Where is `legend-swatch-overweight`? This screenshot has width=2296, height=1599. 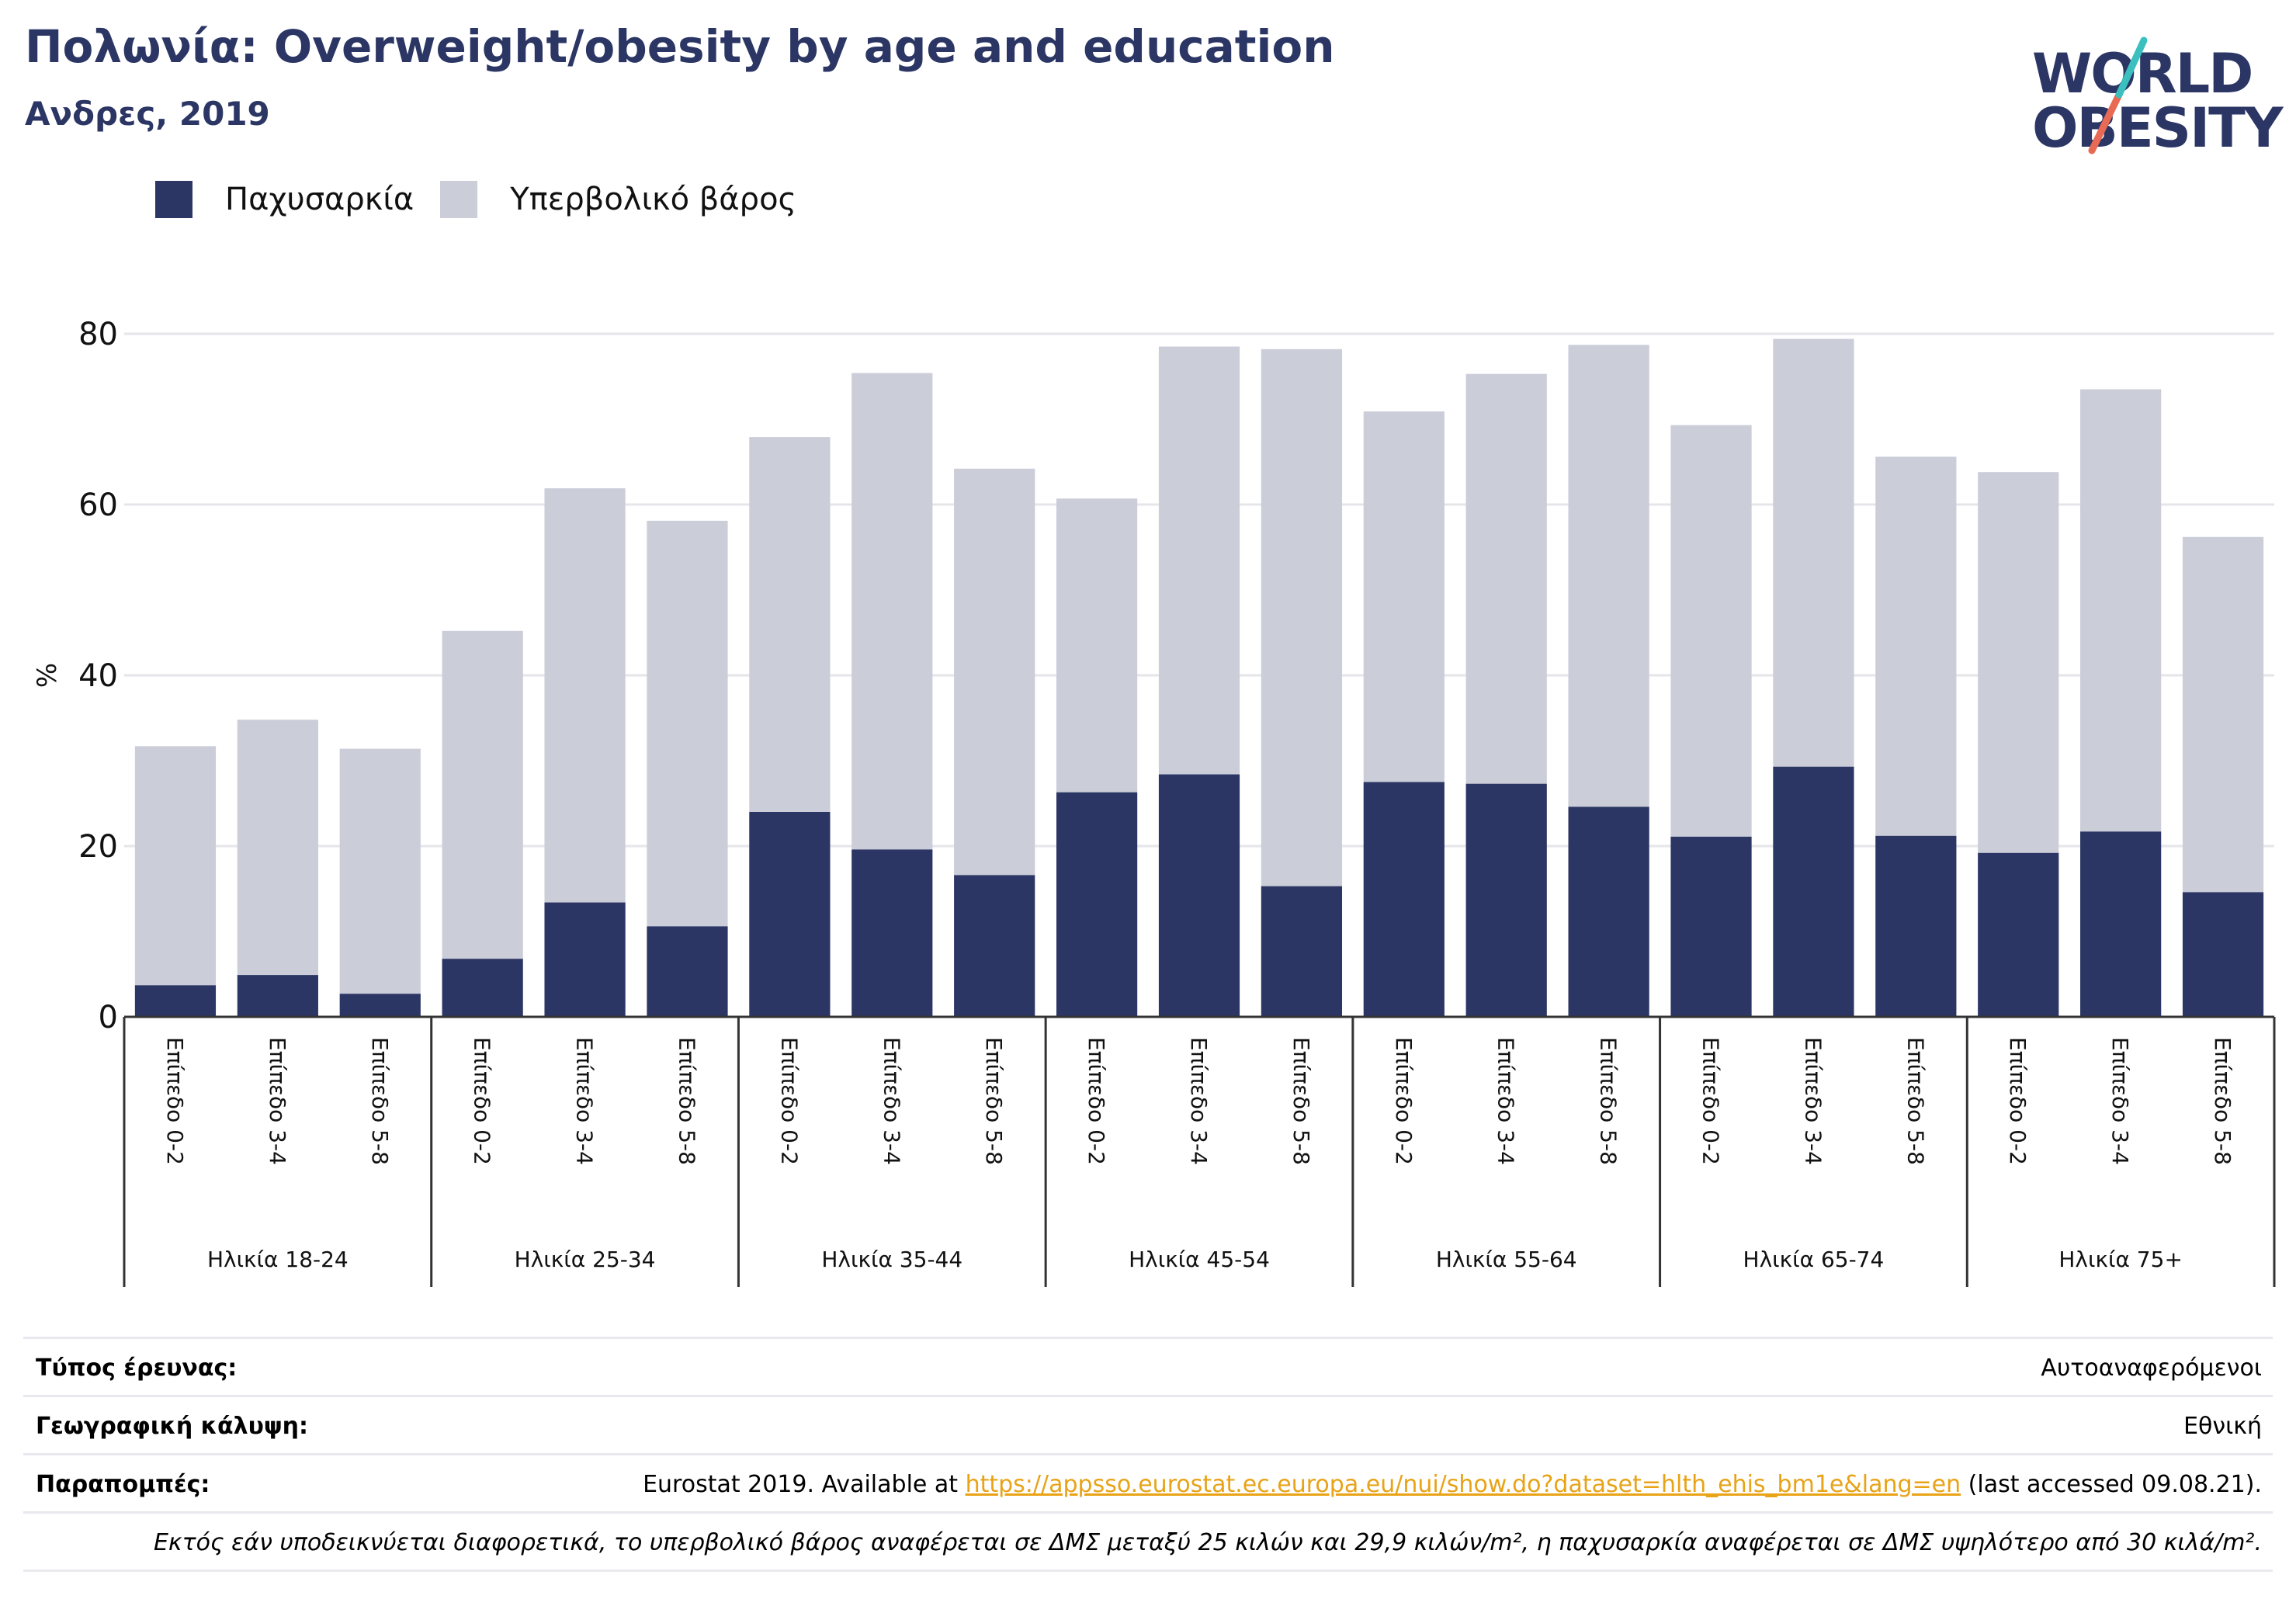
legend-swatch-overweight is located at coordinates (459, 199).